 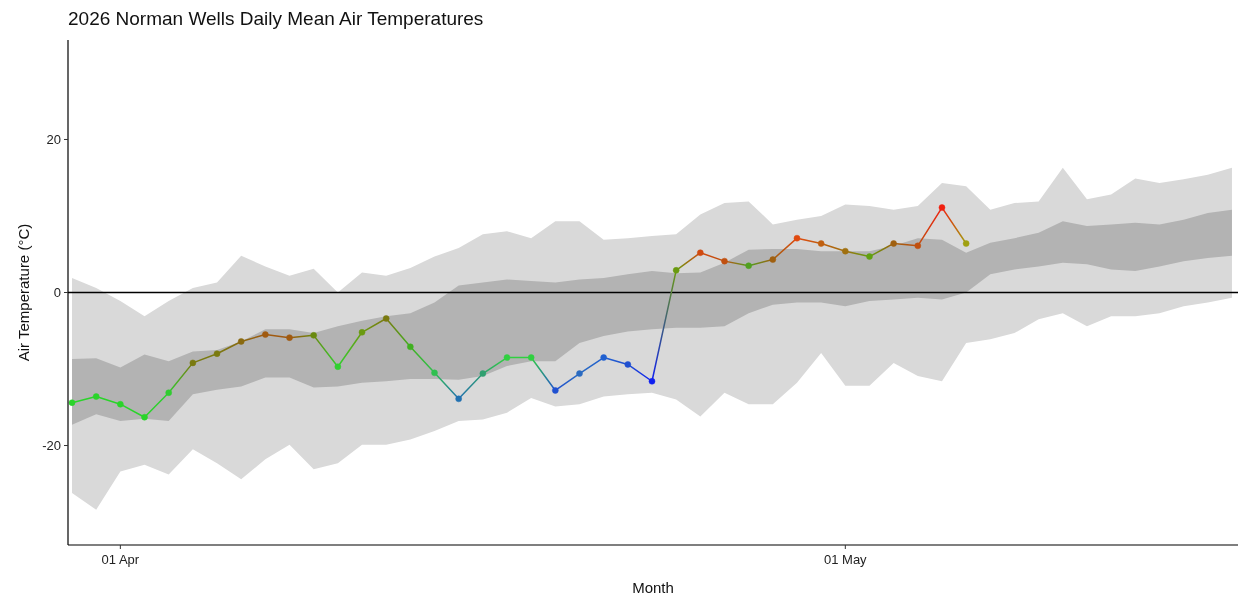 What do you see at coordinates (51, 446) in the screenshot?
I see `y-tick-label: -20` at bounding box center [51, 446].